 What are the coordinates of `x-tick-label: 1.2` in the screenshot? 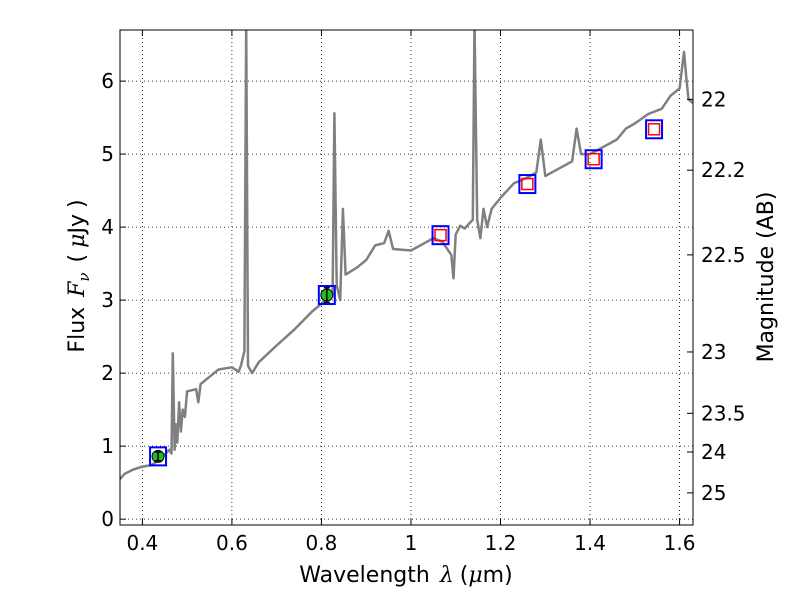 It's located at (501, 543).